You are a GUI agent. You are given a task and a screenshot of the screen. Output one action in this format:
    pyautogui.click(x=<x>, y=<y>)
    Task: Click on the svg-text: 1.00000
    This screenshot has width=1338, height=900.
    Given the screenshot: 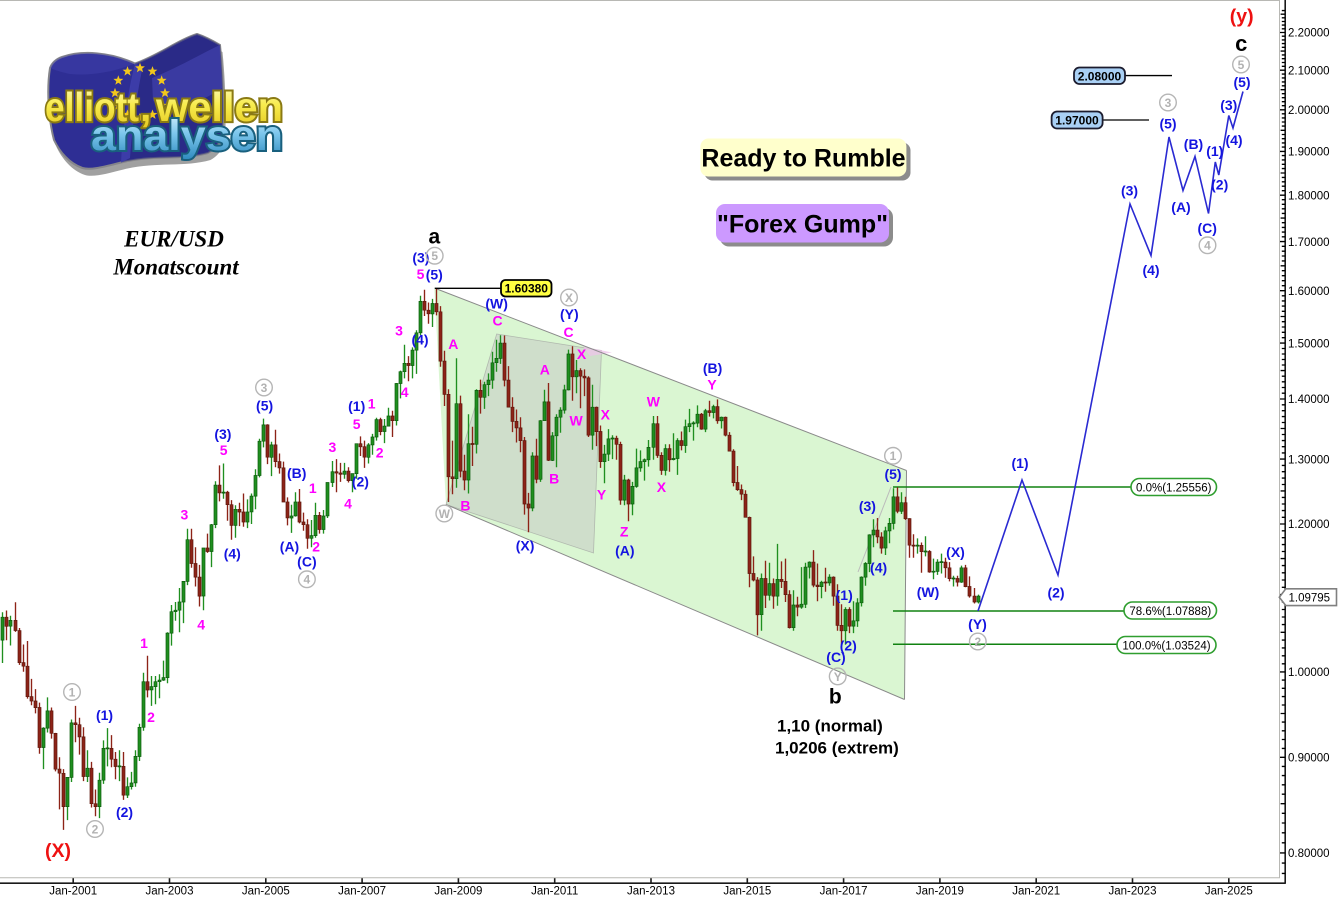 What is the action you would take?
    pyautogui.click(x=1309, y=673)
    